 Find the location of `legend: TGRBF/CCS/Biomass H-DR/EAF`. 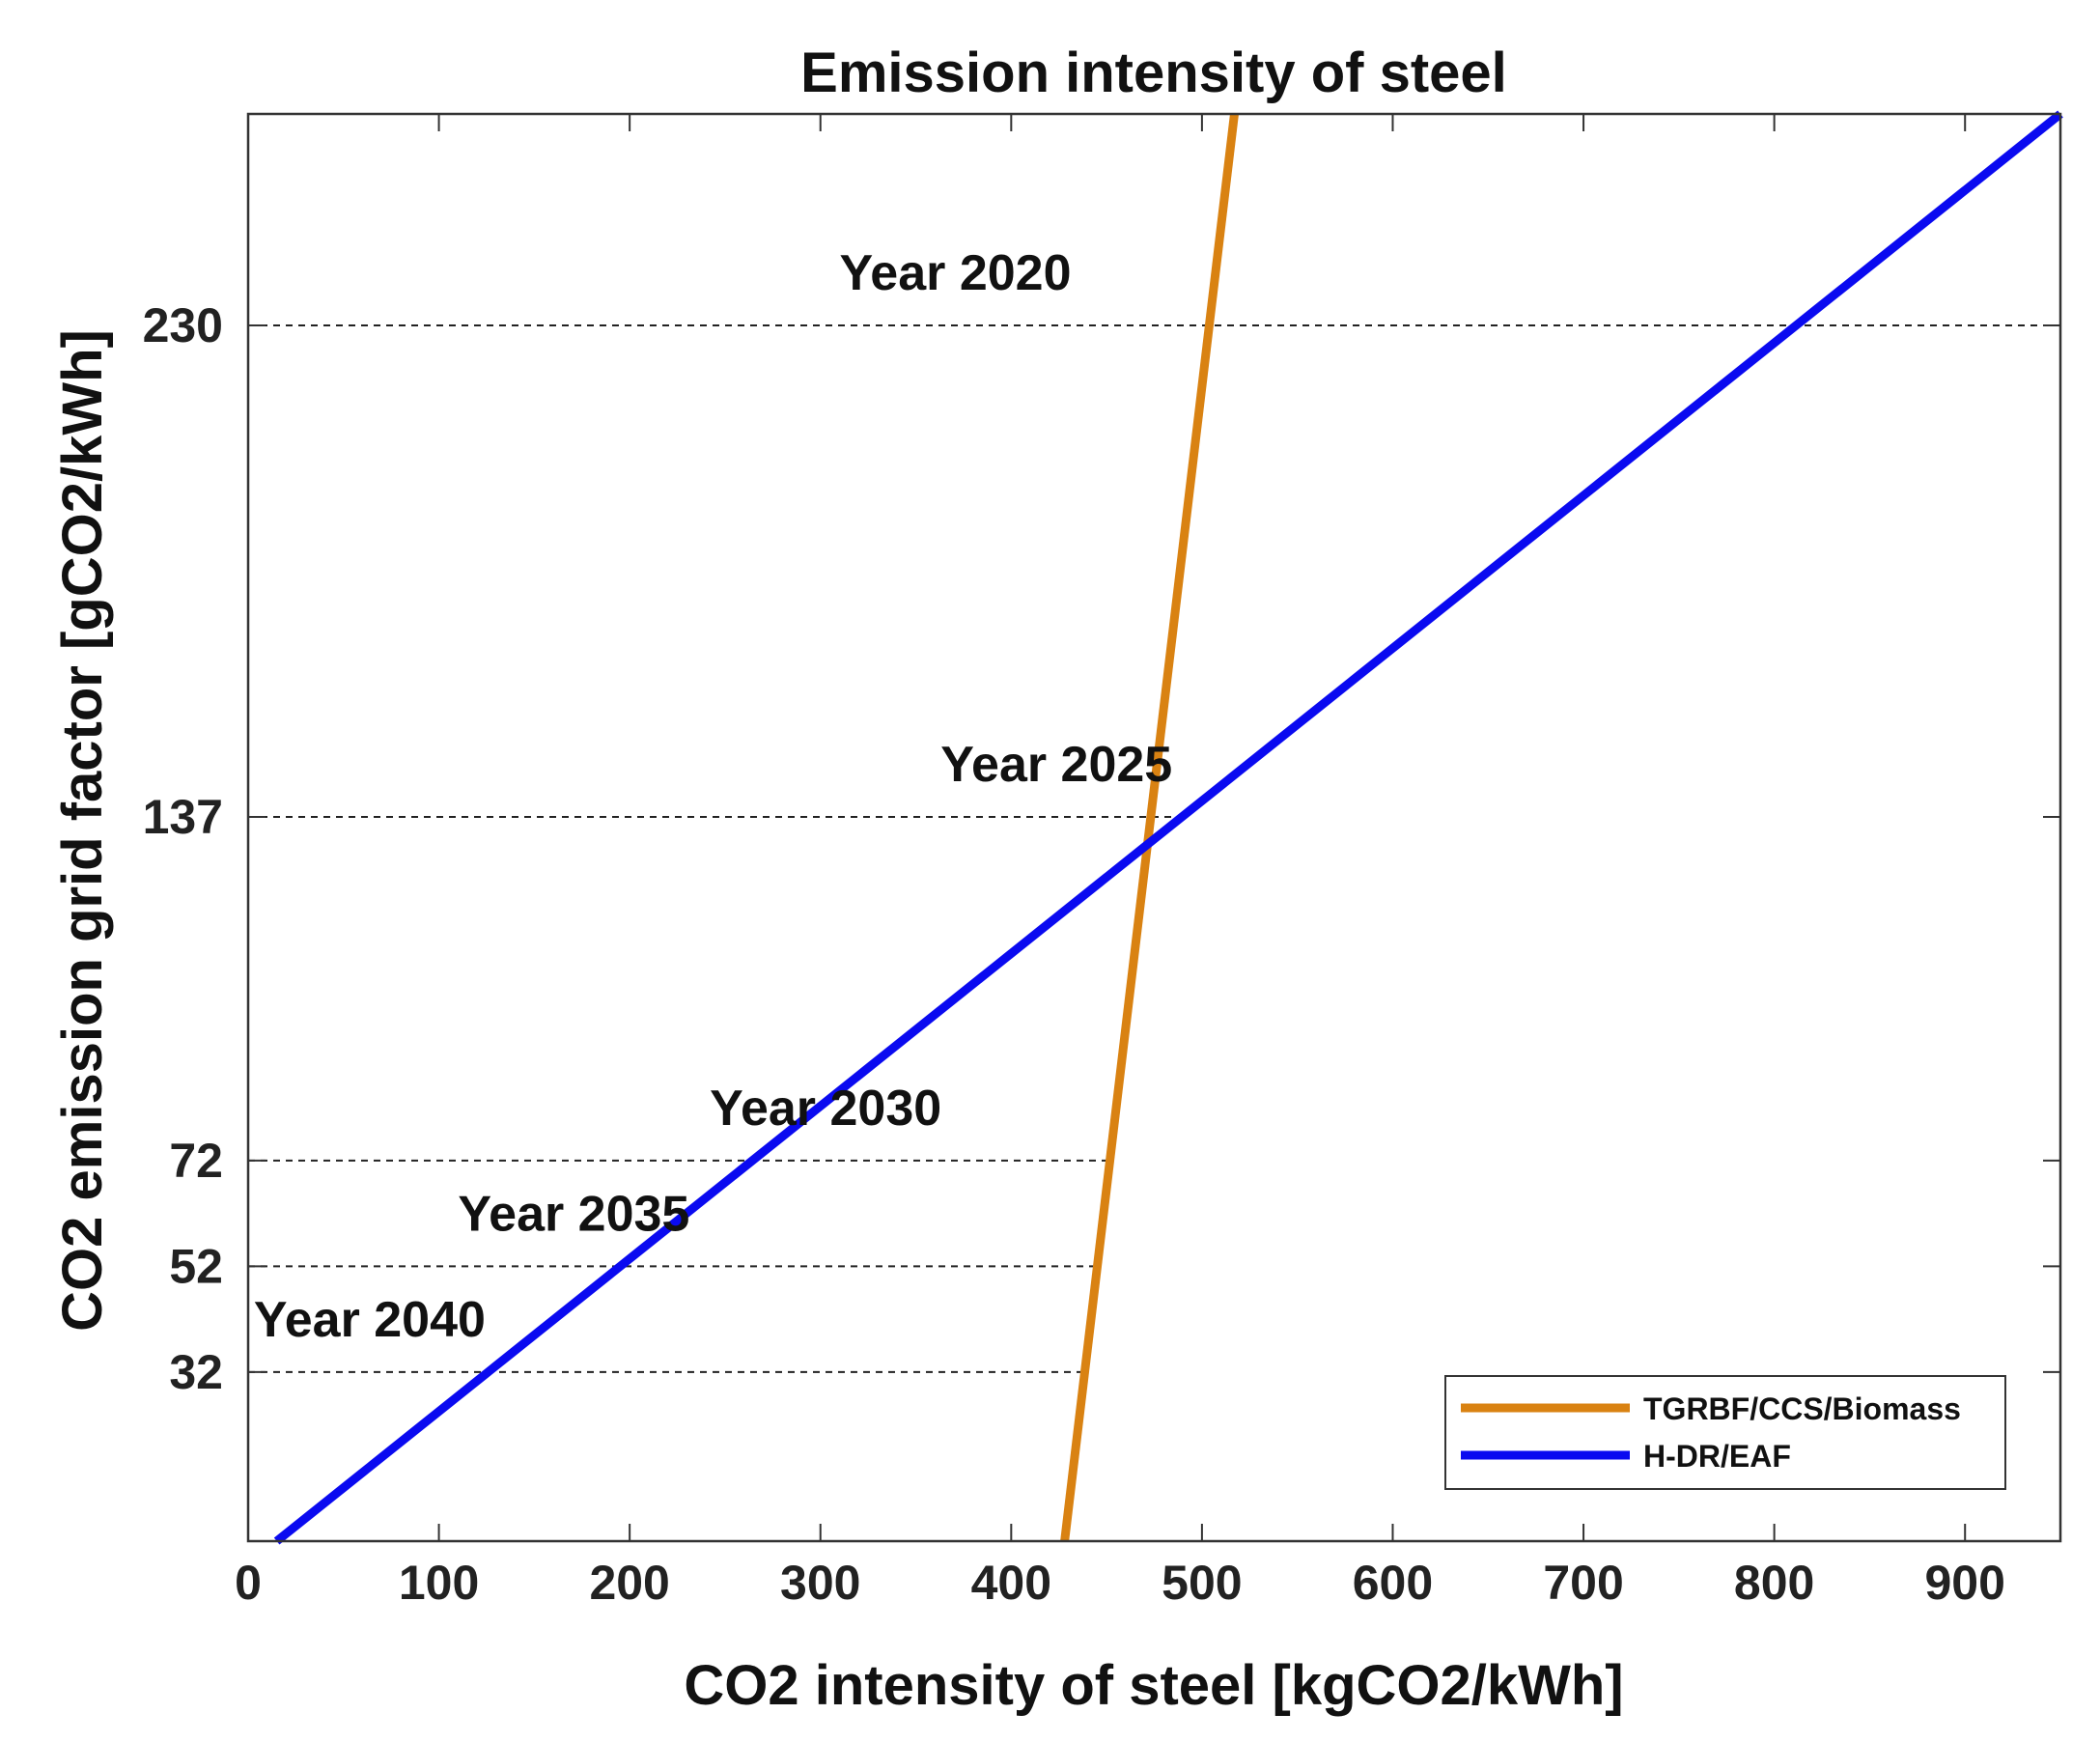

legend: TGRBF/CCS/Biomass H-DR/EAF is located at coordinates (1725, 1432).